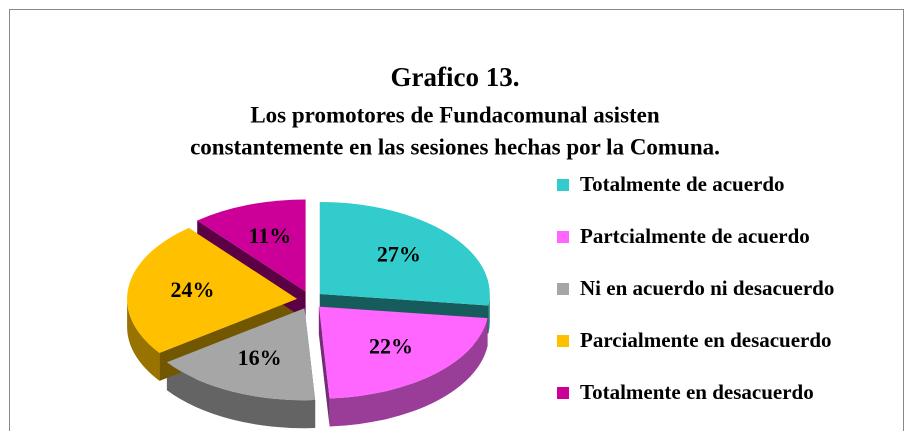 Image resolution: width=913 pixels, height=431 pixels. Describe the element at coordinates (682, 184) in the screenshot. I see `legend-label: Totalmente de acuerdo` at that location.